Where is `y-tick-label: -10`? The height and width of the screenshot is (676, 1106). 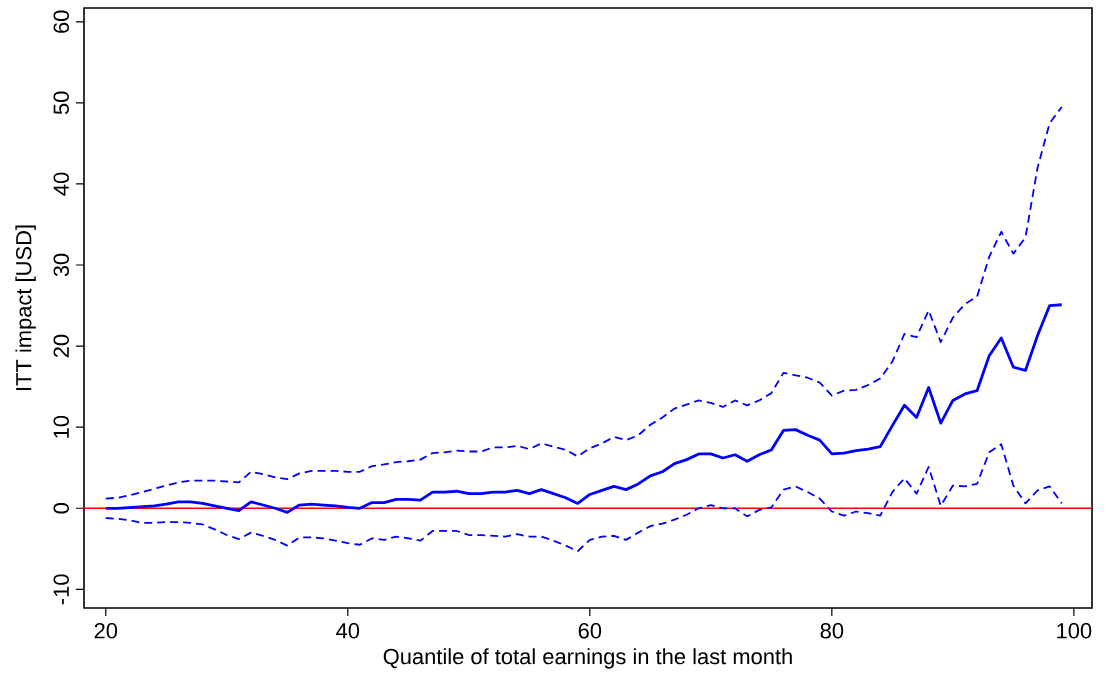
y-tick-label: -10 is located at coordinates (61, 589).